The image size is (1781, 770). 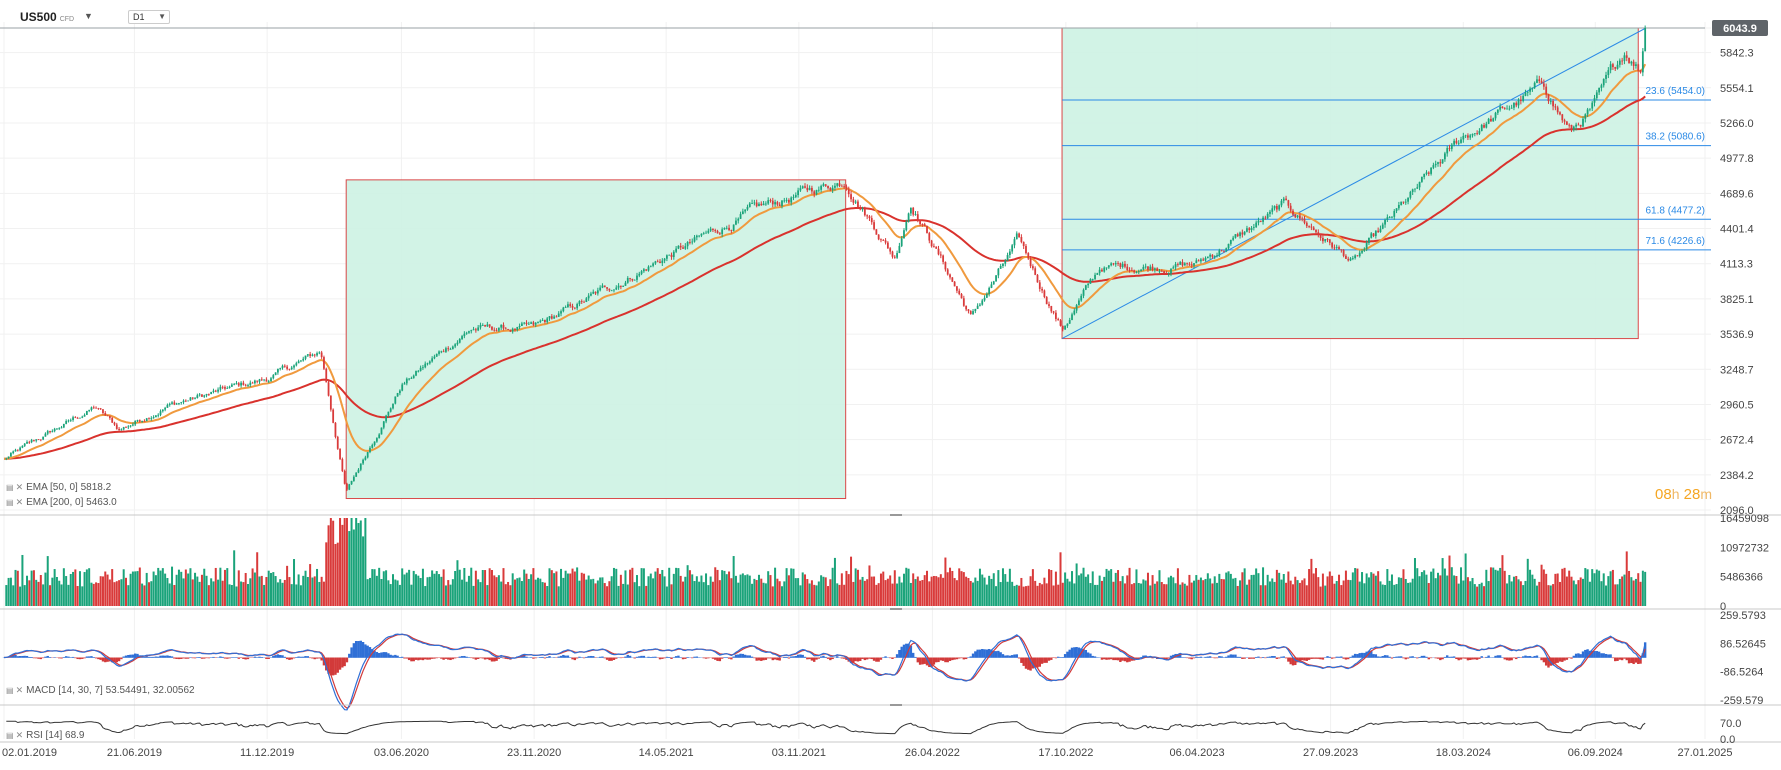 I want to click on price-axis-tick: 4977.8, so click(x=1737, y=159).